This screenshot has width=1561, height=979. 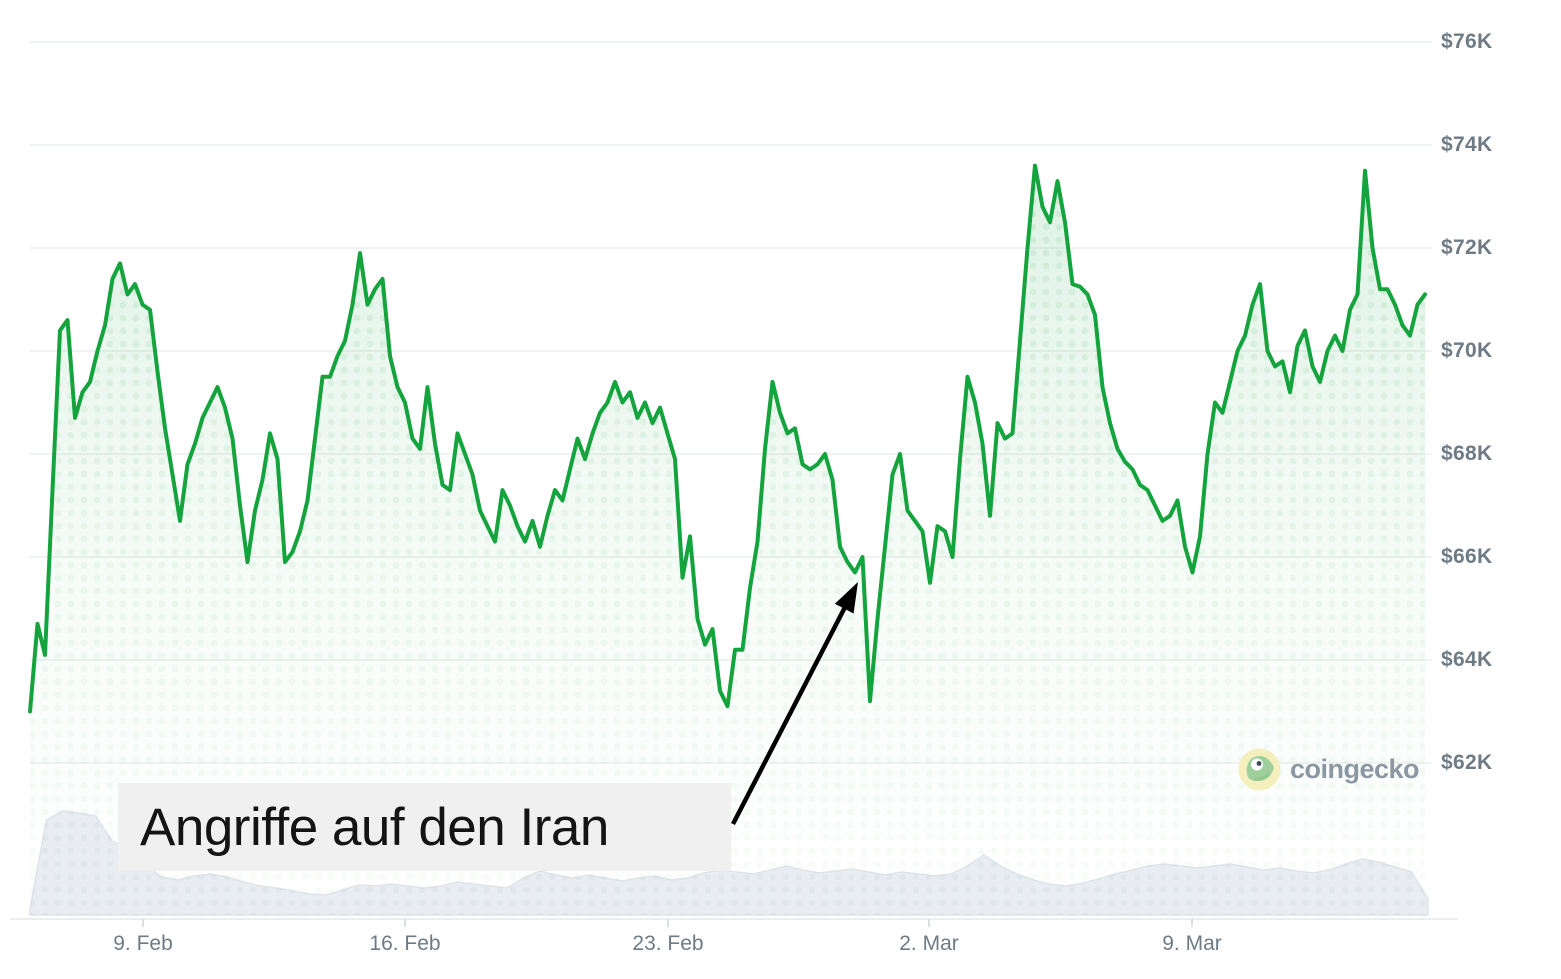 What do you see at coordinates (374, 827) in the screenshot?
I see `annotation-label: Angriffe auf den Iran` at bounding box center [374, 827].